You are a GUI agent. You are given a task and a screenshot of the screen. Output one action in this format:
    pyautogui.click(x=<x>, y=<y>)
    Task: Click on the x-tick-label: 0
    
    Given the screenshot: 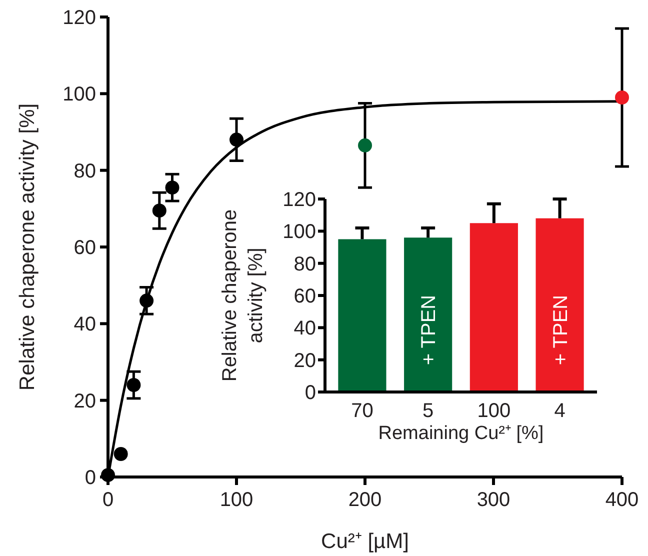 What is the action you would take?
    pyautogui.click(x=108, y=500)
    